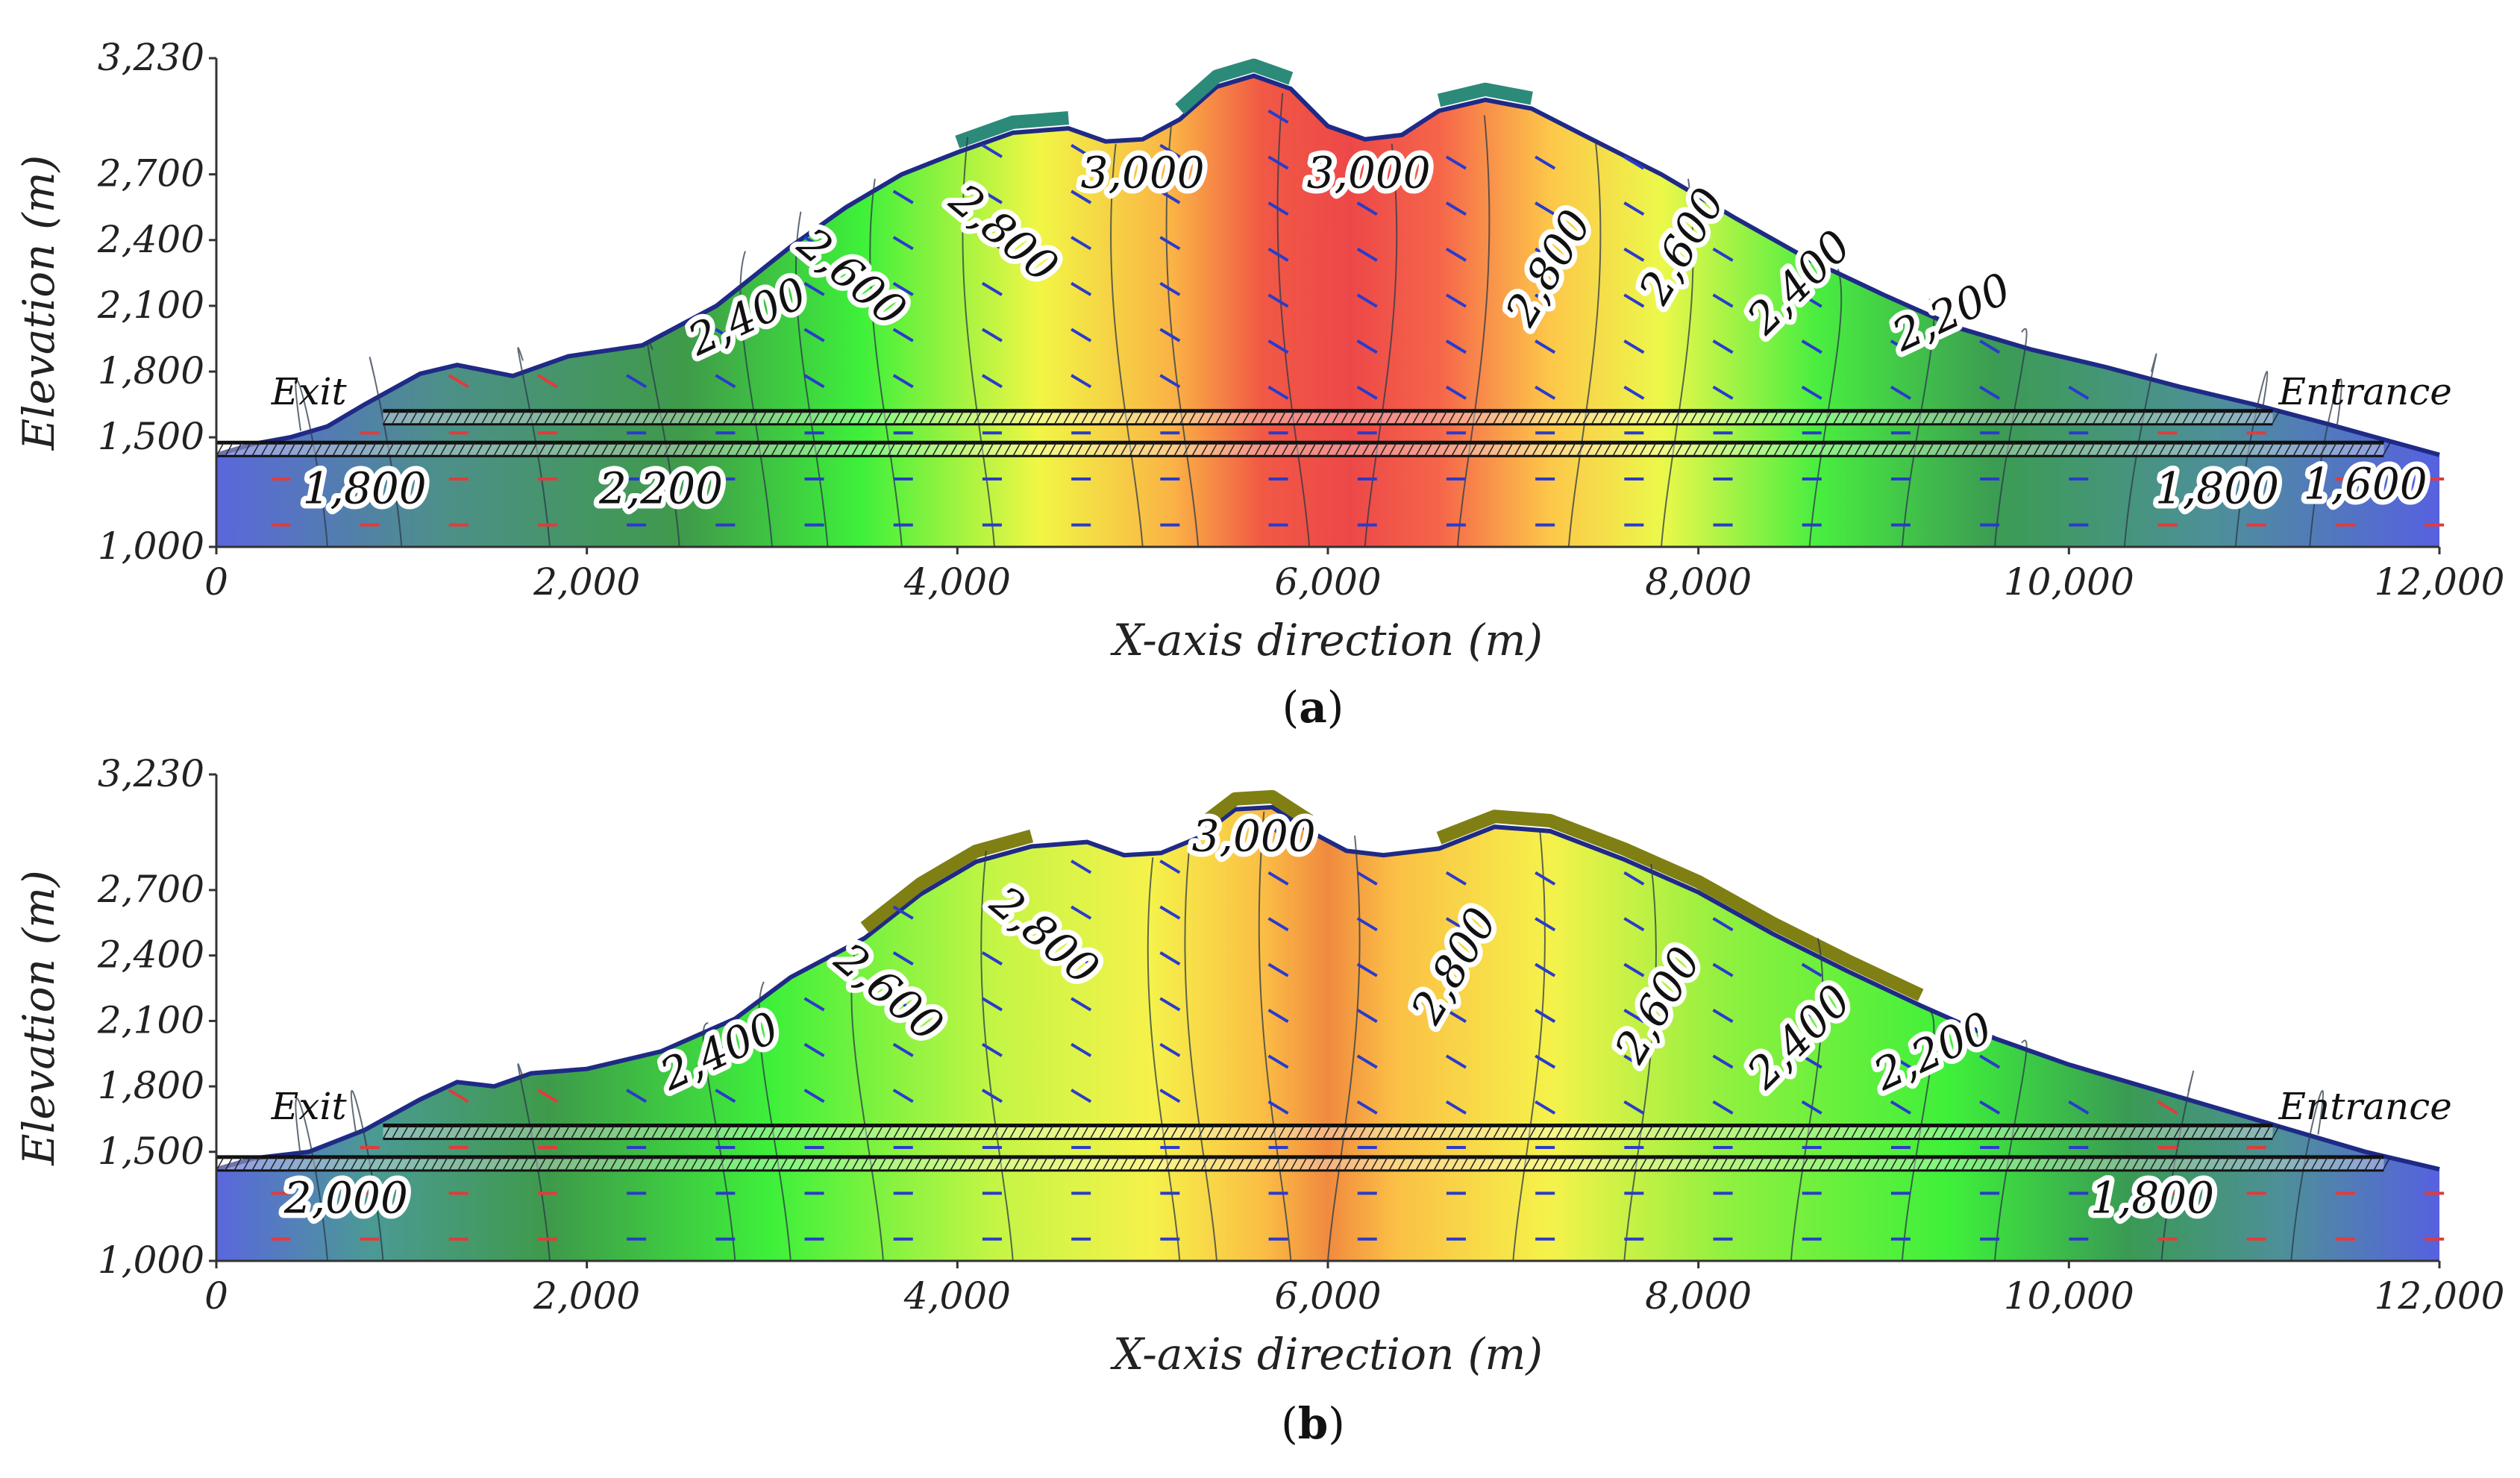 The width and height of the screenshot is (2520, 1478). I want to click on surface-crust, so click(1012, 129).